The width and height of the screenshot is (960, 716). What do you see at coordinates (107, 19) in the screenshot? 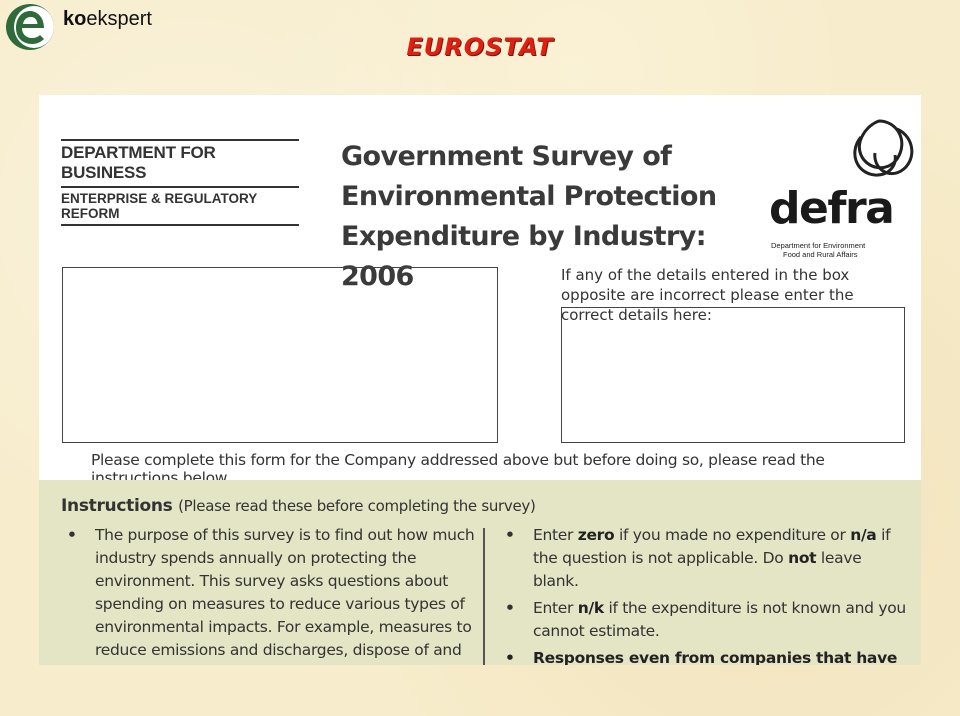
I see `brand-name: koekspert` at bounding box center [107, 19].